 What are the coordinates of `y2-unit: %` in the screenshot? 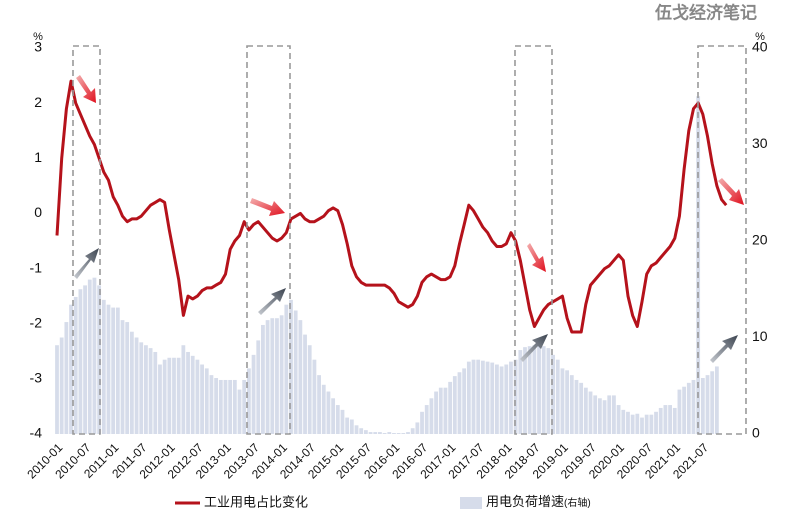 It's located at (760, 37).